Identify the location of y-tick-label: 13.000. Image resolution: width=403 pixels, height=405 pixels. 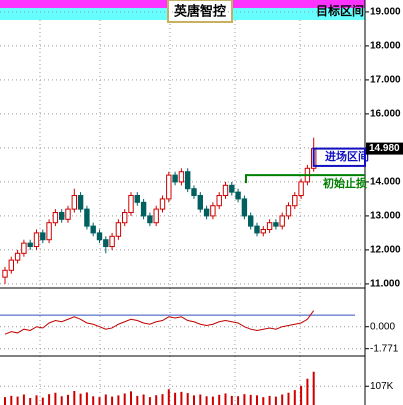
(385, 216).